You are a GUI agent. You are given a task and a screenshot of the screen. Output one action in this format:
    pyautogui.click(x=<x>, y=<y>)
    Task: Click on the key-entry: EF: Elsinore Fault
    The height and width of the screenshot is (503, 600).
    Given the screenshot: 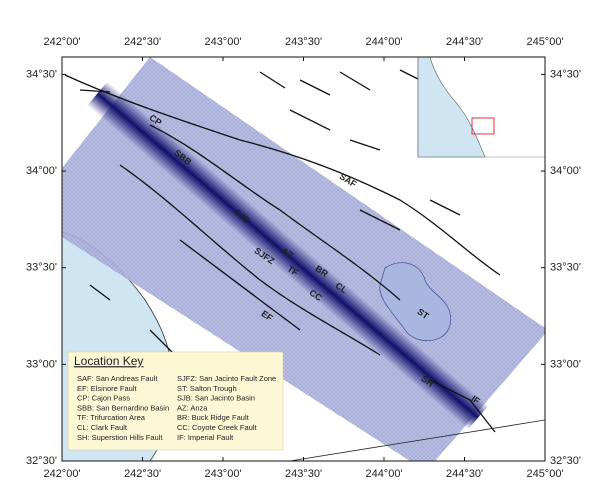 What is the action you would take?
    pyautogui.click(x=107, y=388)
    